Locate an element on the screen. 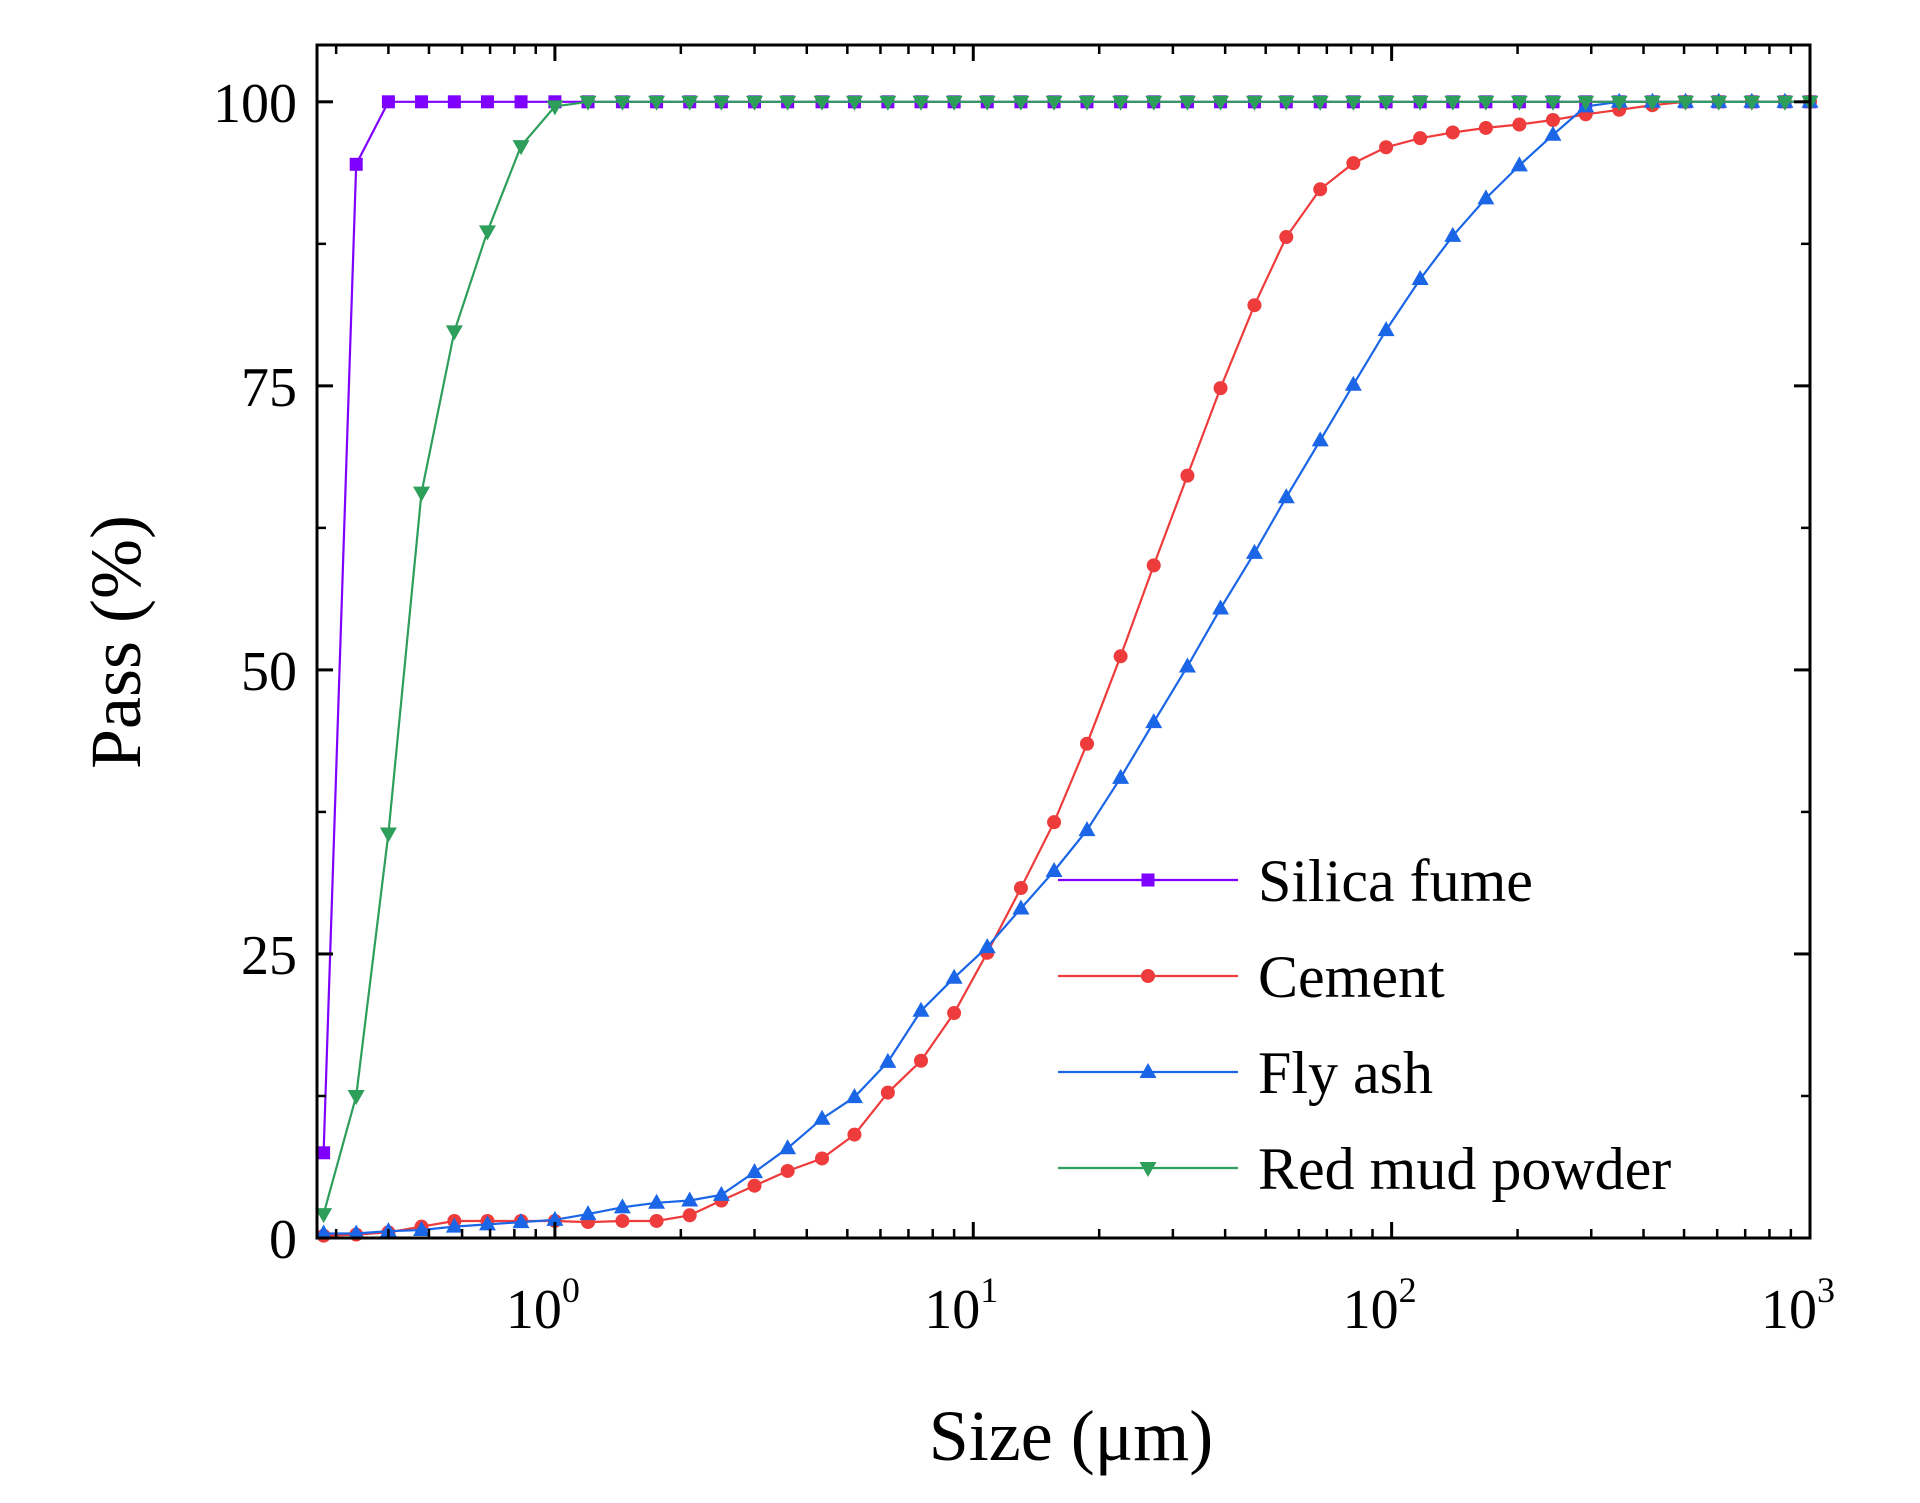  y-tick-label: 100 is located at coordinates (255, 104).